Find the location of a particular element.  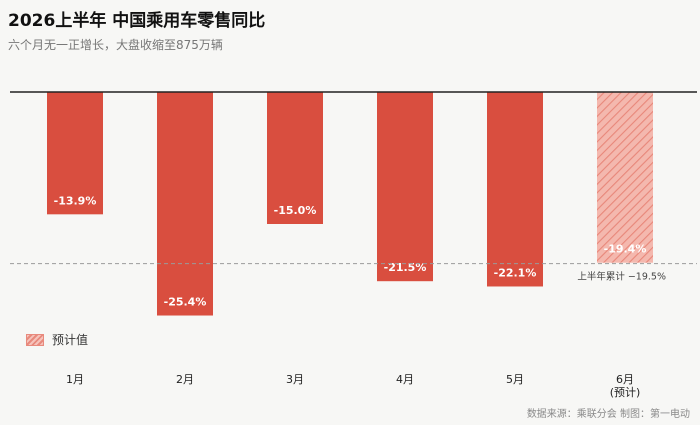

x-tick-label: 3月 is located at coordinates (295, 379).